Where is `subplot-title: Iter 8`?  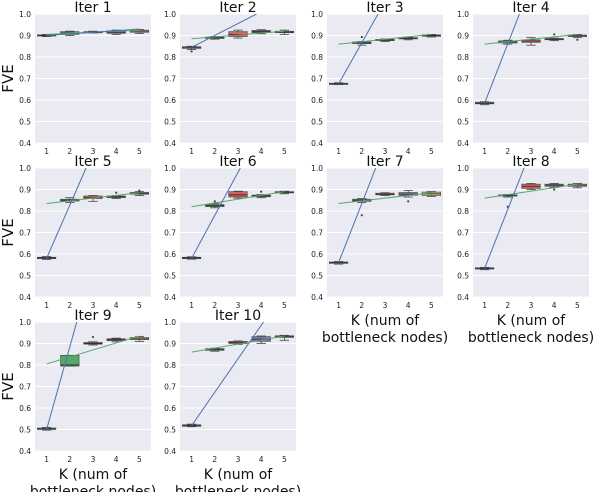 subplot-title: Iter 8 is located at coordinates (530, 162).